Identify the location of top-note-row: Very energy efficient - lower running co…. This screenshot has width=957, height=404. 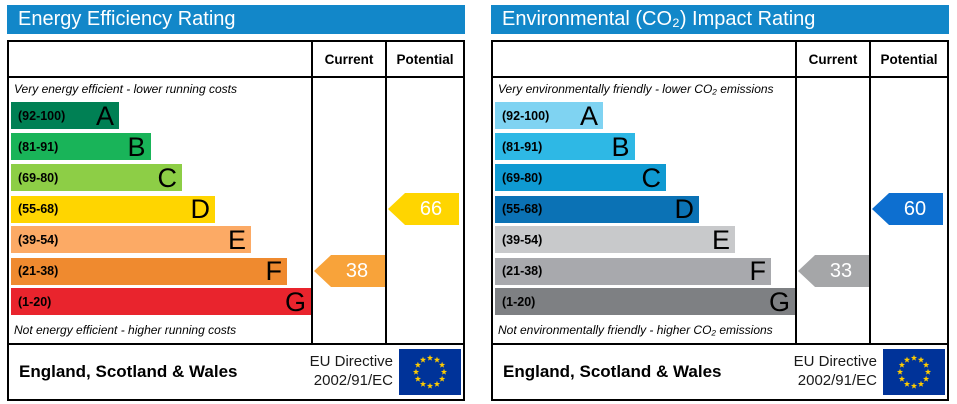
(236, 89).